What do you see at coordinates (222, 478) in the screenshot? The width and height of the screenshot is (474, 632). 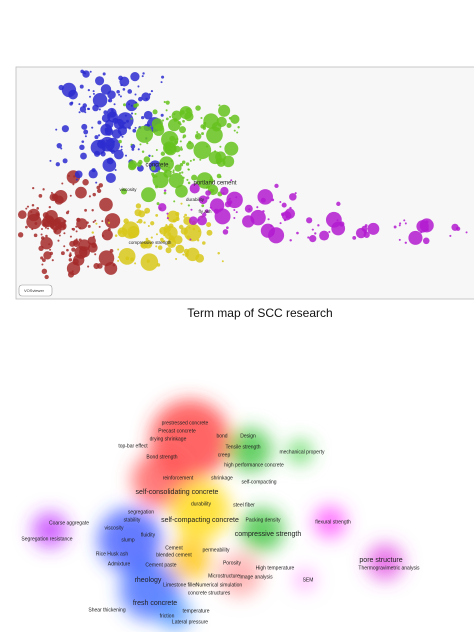 I see `density-label: shrinkage` at bounding box center [222, 478].